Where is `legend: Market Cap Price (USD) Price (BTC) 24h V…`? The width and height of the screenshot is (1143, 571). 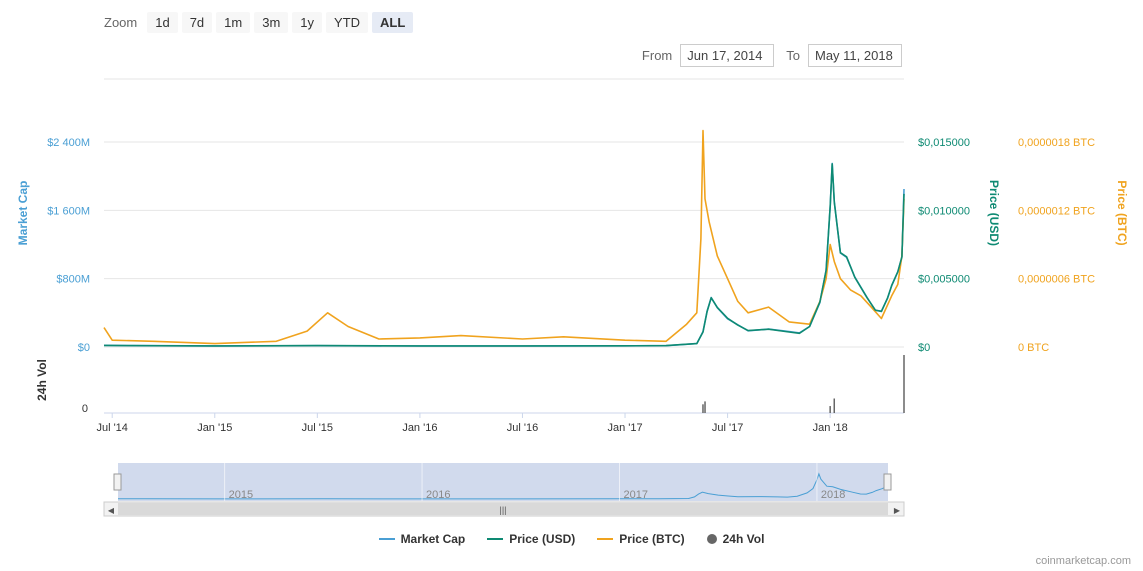
legend: Market Cap Price (USD) Price (BTC) 24h V… is located at coordinates (571, 539).